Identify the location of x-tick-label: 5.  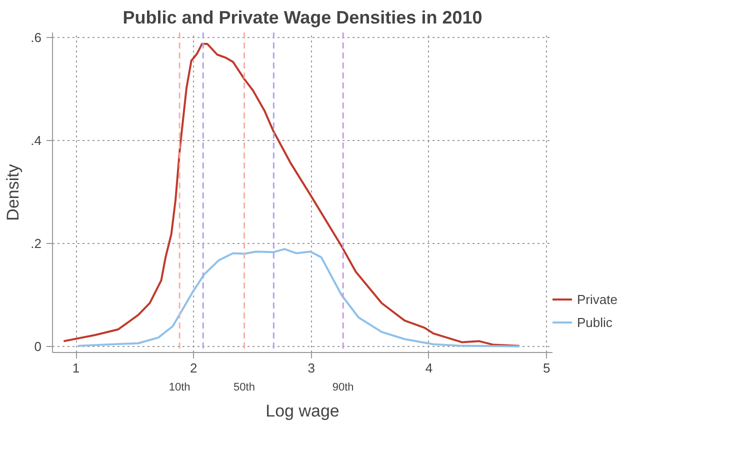
(546, 368).